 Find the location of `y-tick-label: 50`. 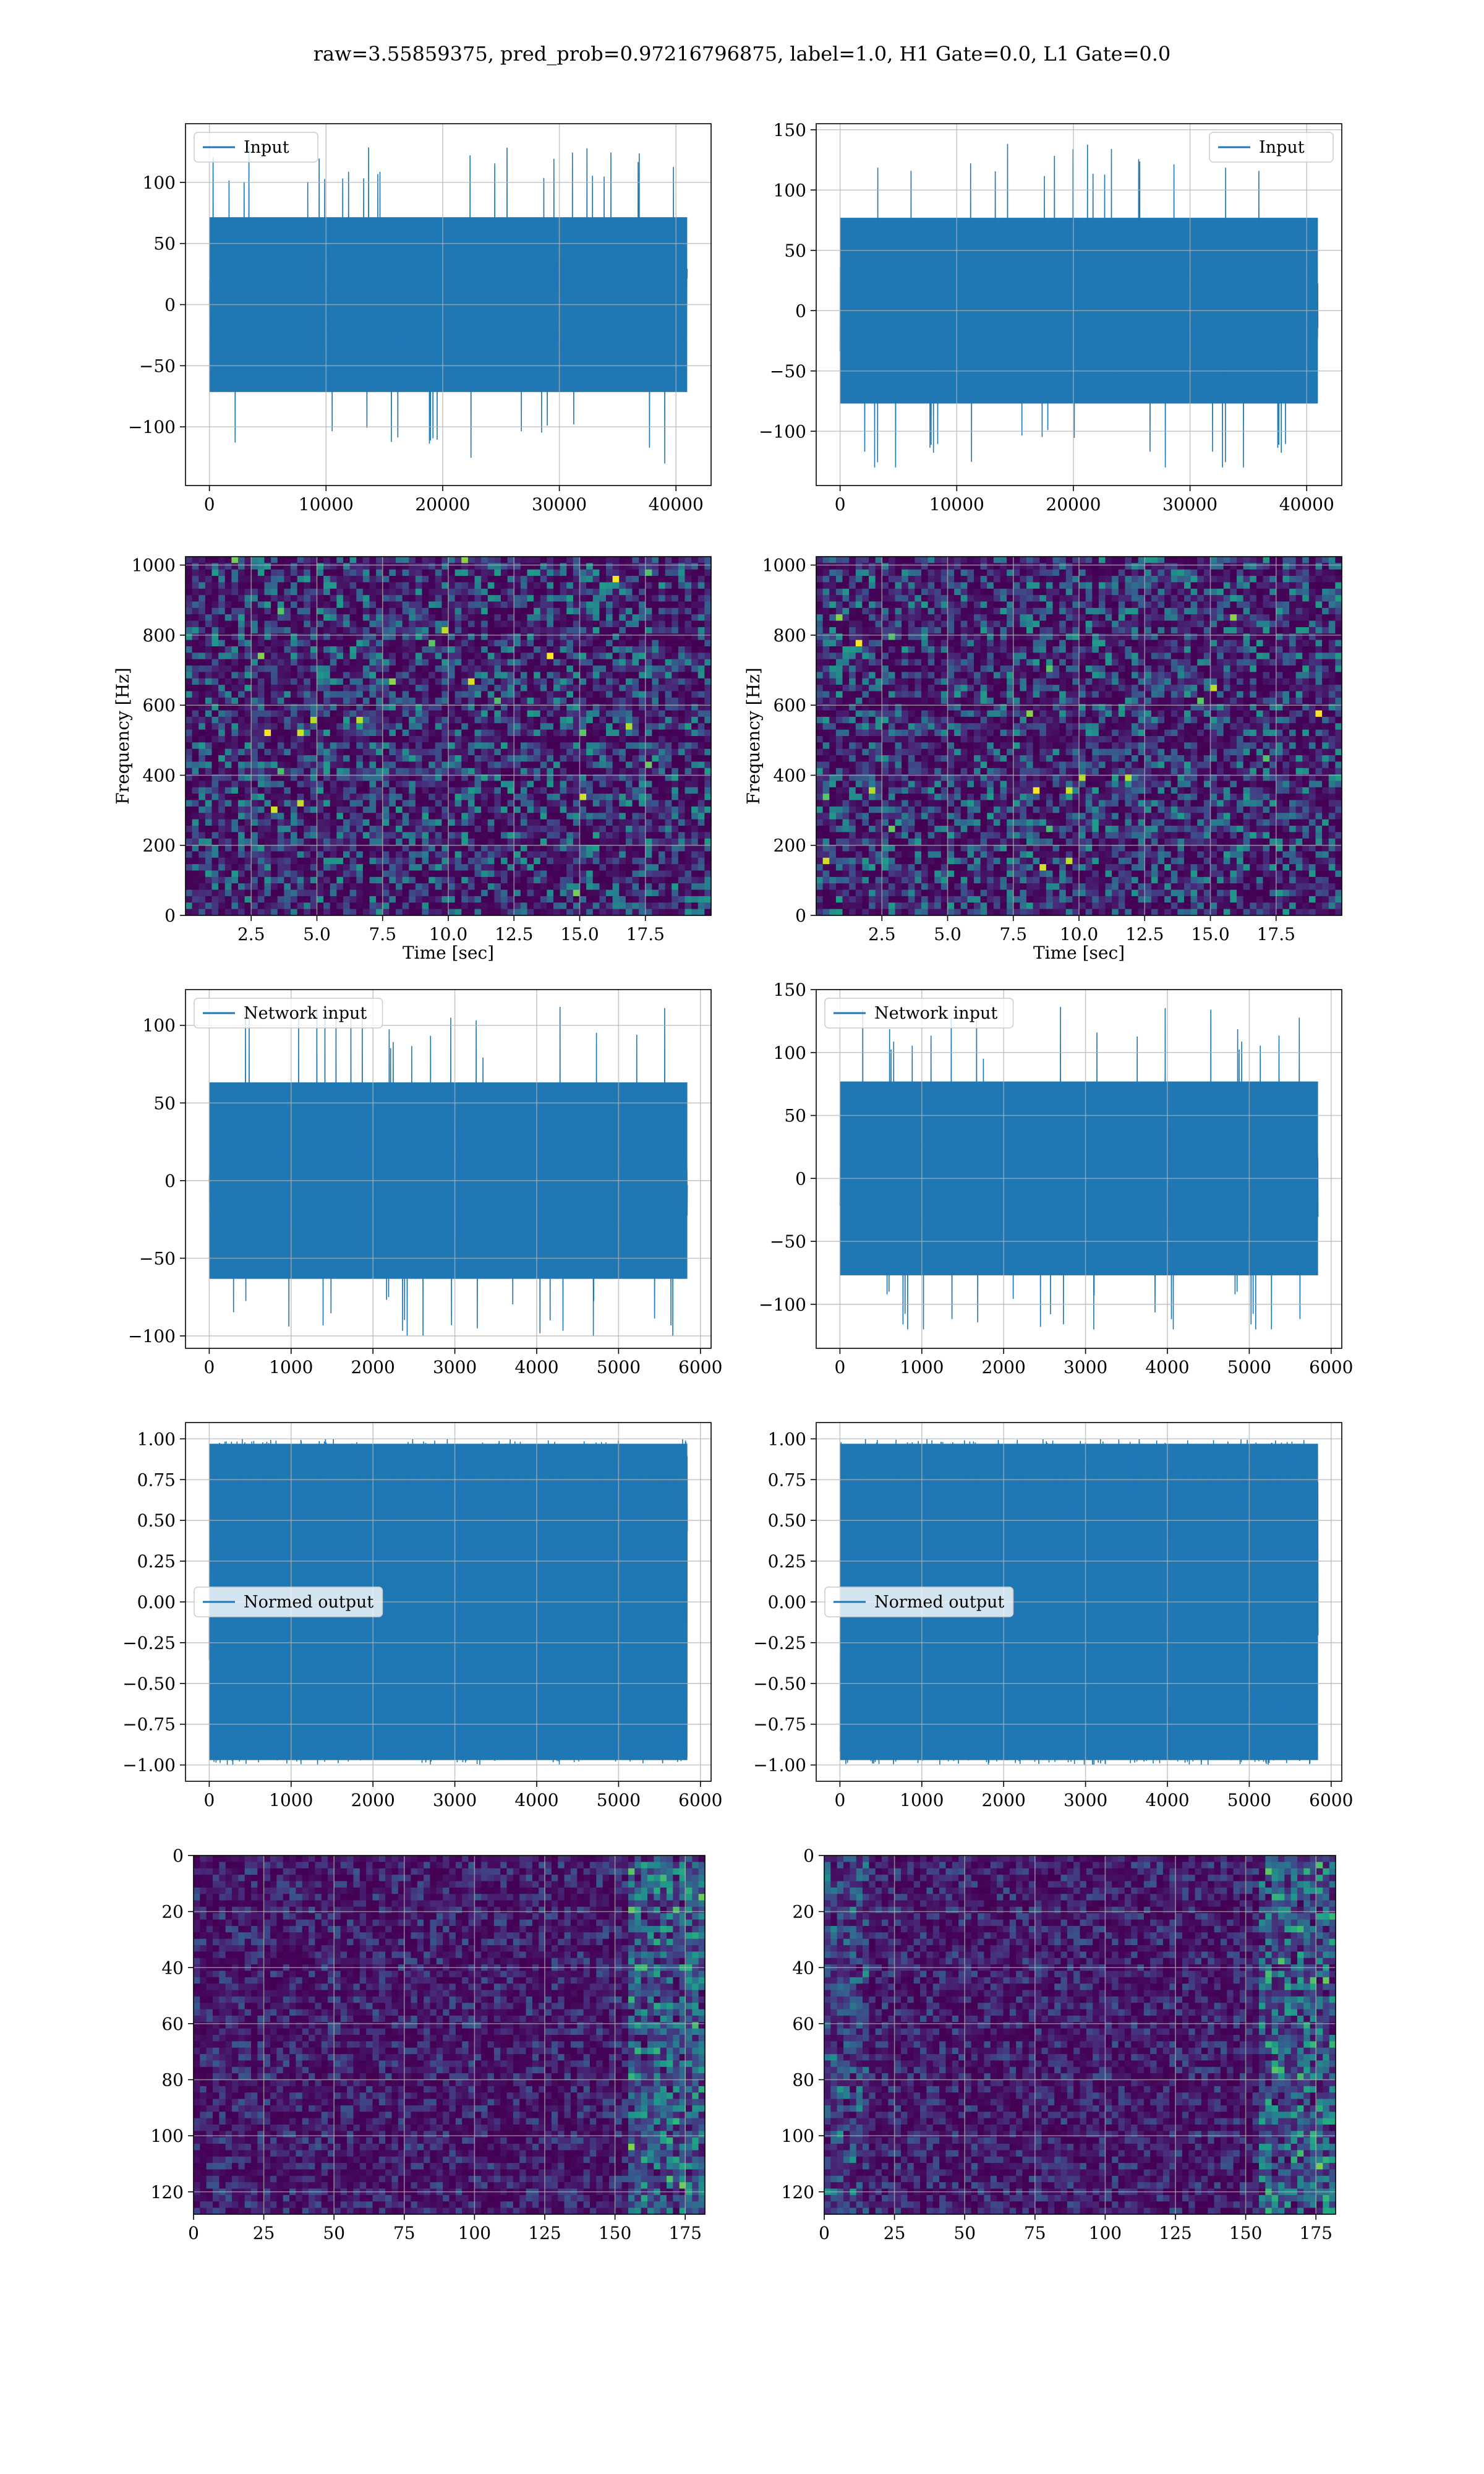

y-tick-label: 50 is located at coordinates (164, 244).